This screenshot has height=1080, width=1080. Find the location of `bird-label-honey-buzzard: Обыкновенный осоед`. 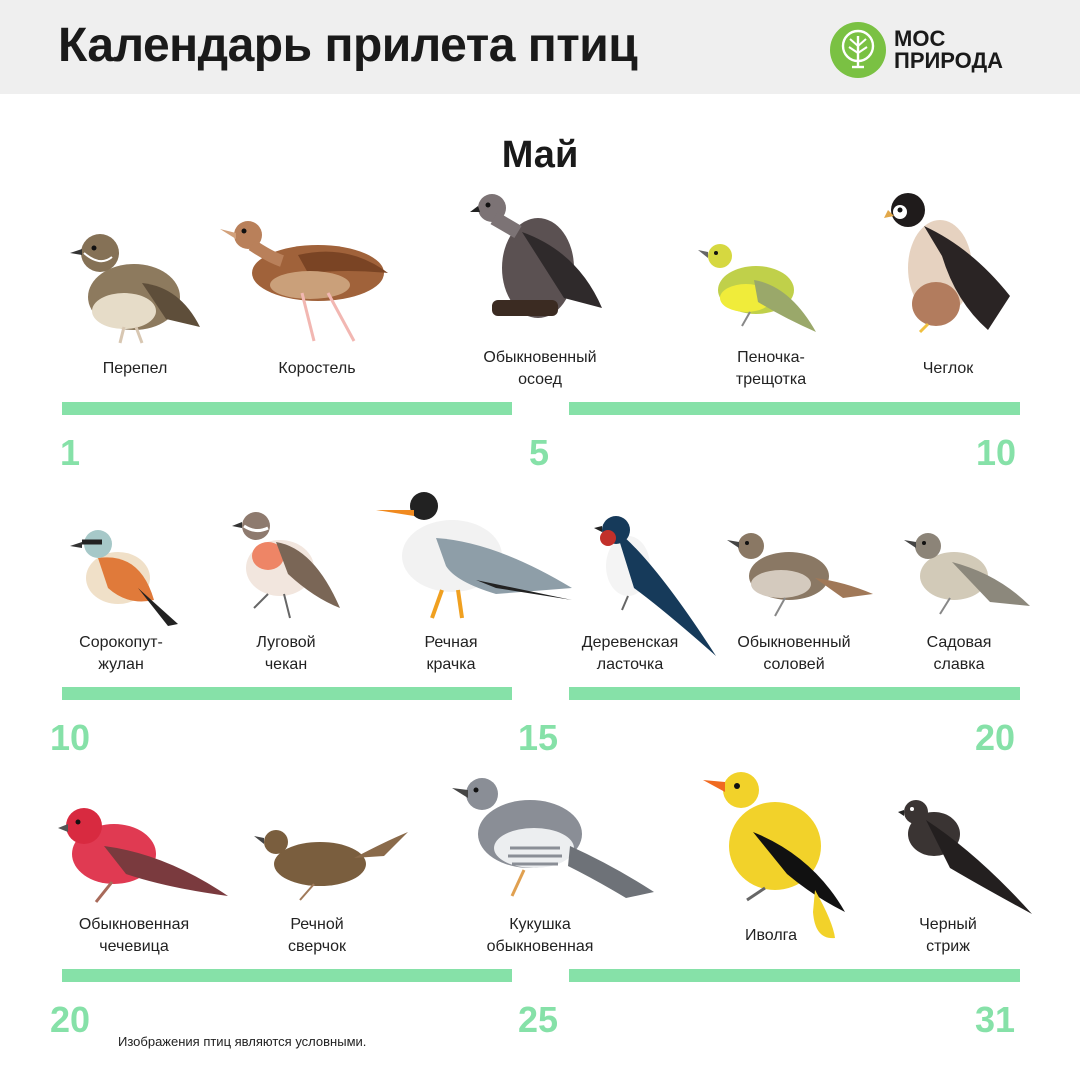

bird-label-honey-buzzard: Обыкновенный осоед is located at coordinates (540, 368).